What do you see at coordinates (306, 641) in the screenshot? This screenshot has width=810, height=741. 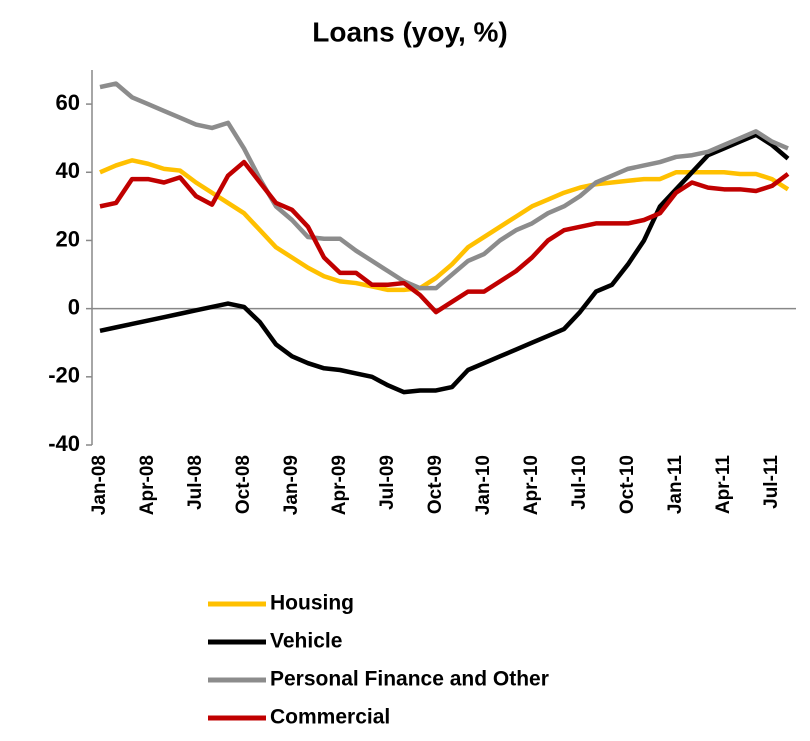 I see `legend-label: Vehicle` at bounding box center [306, 641].